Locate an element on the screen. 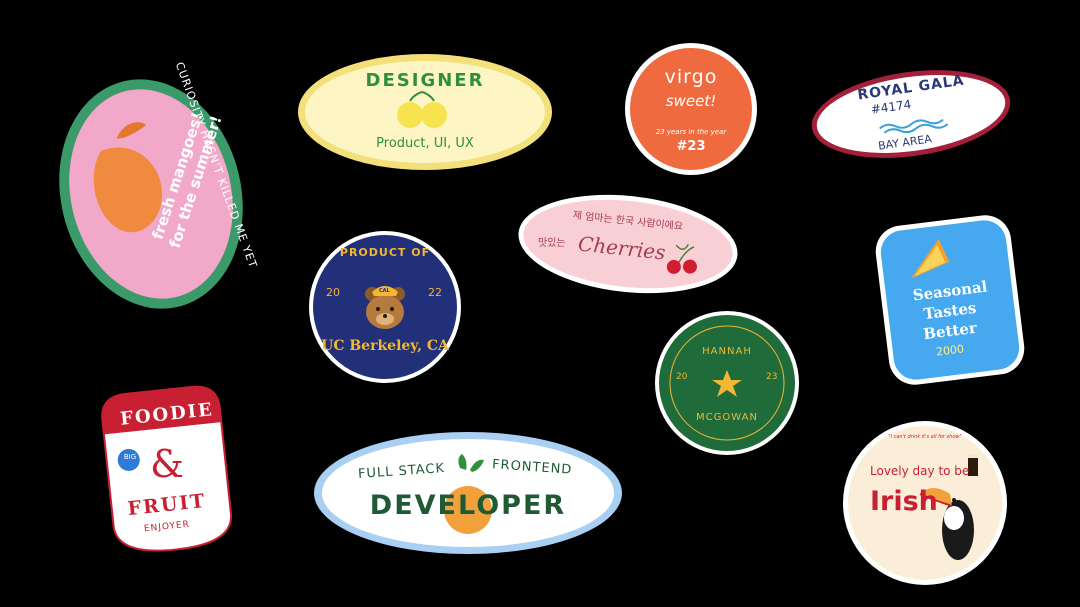 Image resolution: width=1080 pixels, height=607 pixels. irish-line2: Irish is located at coordinates (904, 501).